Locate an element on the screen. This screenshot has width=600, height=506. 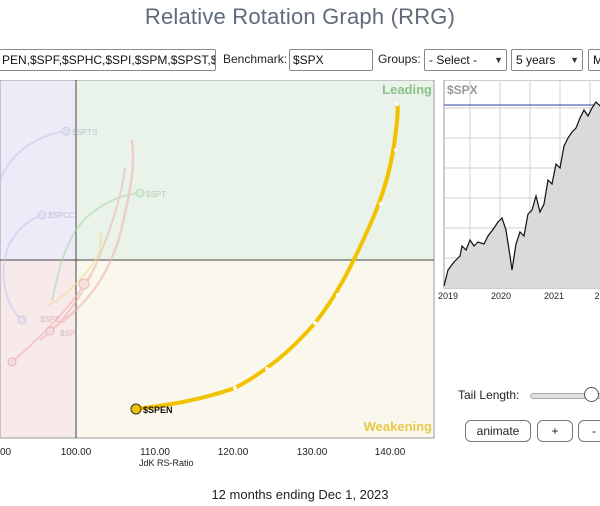
x-axis-title: JdK RS-Ratio is located at coordinates (166, 463).